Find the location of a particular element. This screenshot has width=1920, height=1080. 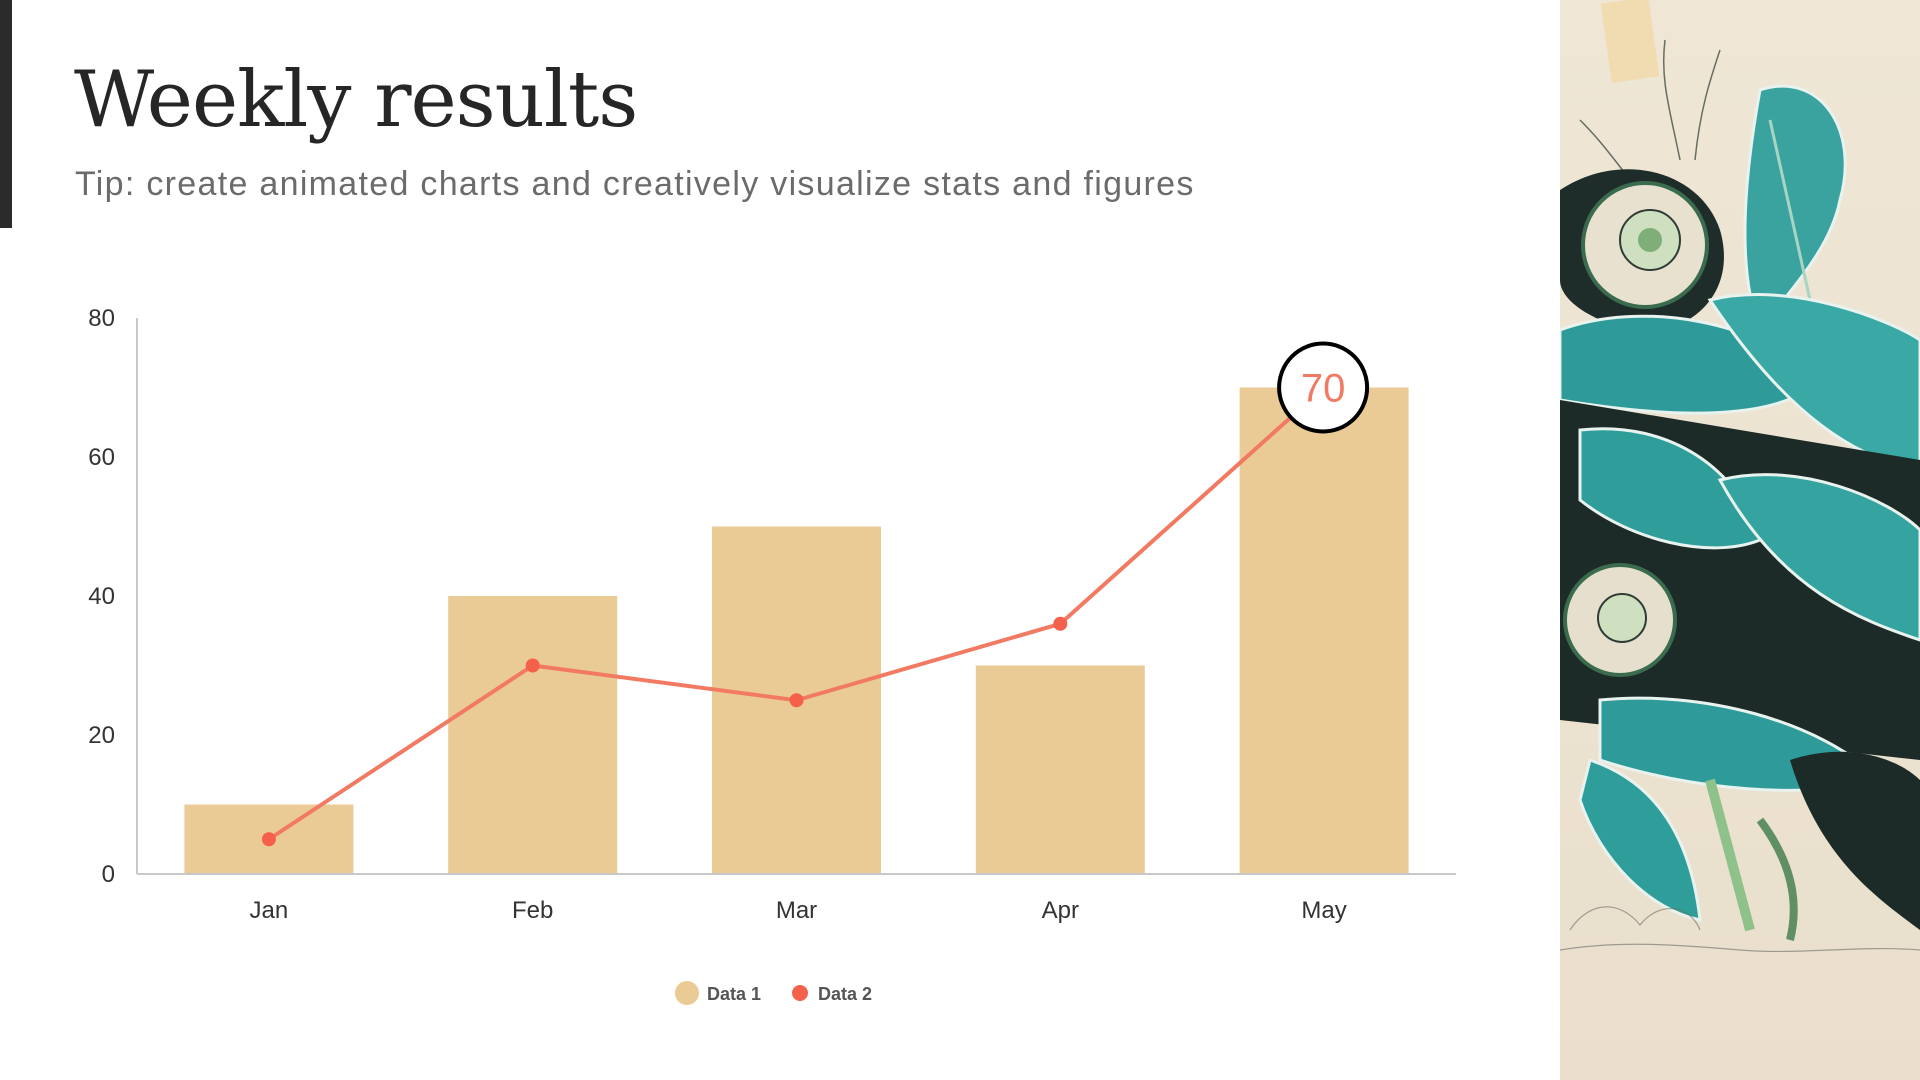

y-tick-label: 60 is located at coordinates (101, 457).